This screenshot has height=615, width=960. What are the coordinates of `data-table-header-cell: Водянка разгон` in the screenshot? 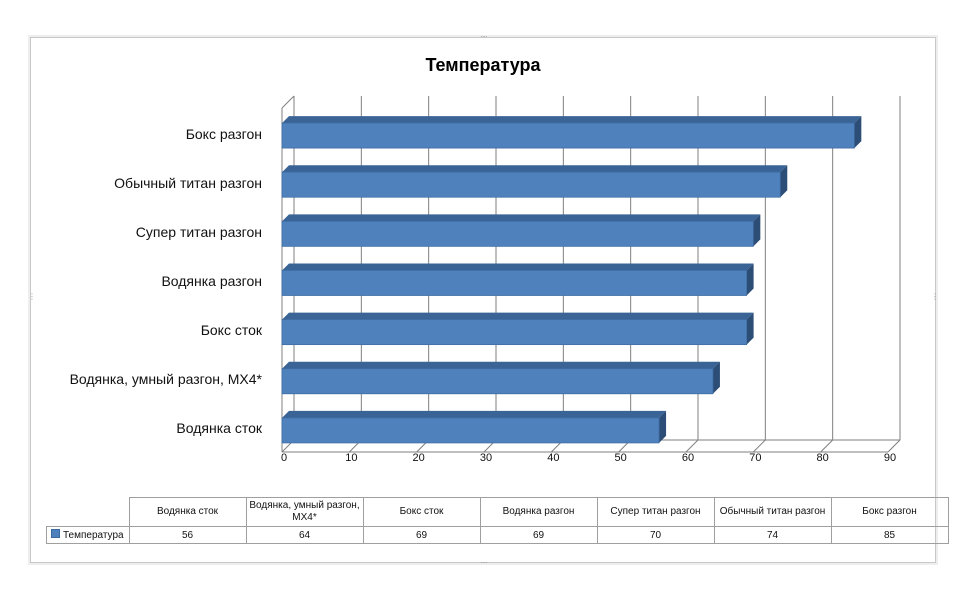 It's located at (538, 512).